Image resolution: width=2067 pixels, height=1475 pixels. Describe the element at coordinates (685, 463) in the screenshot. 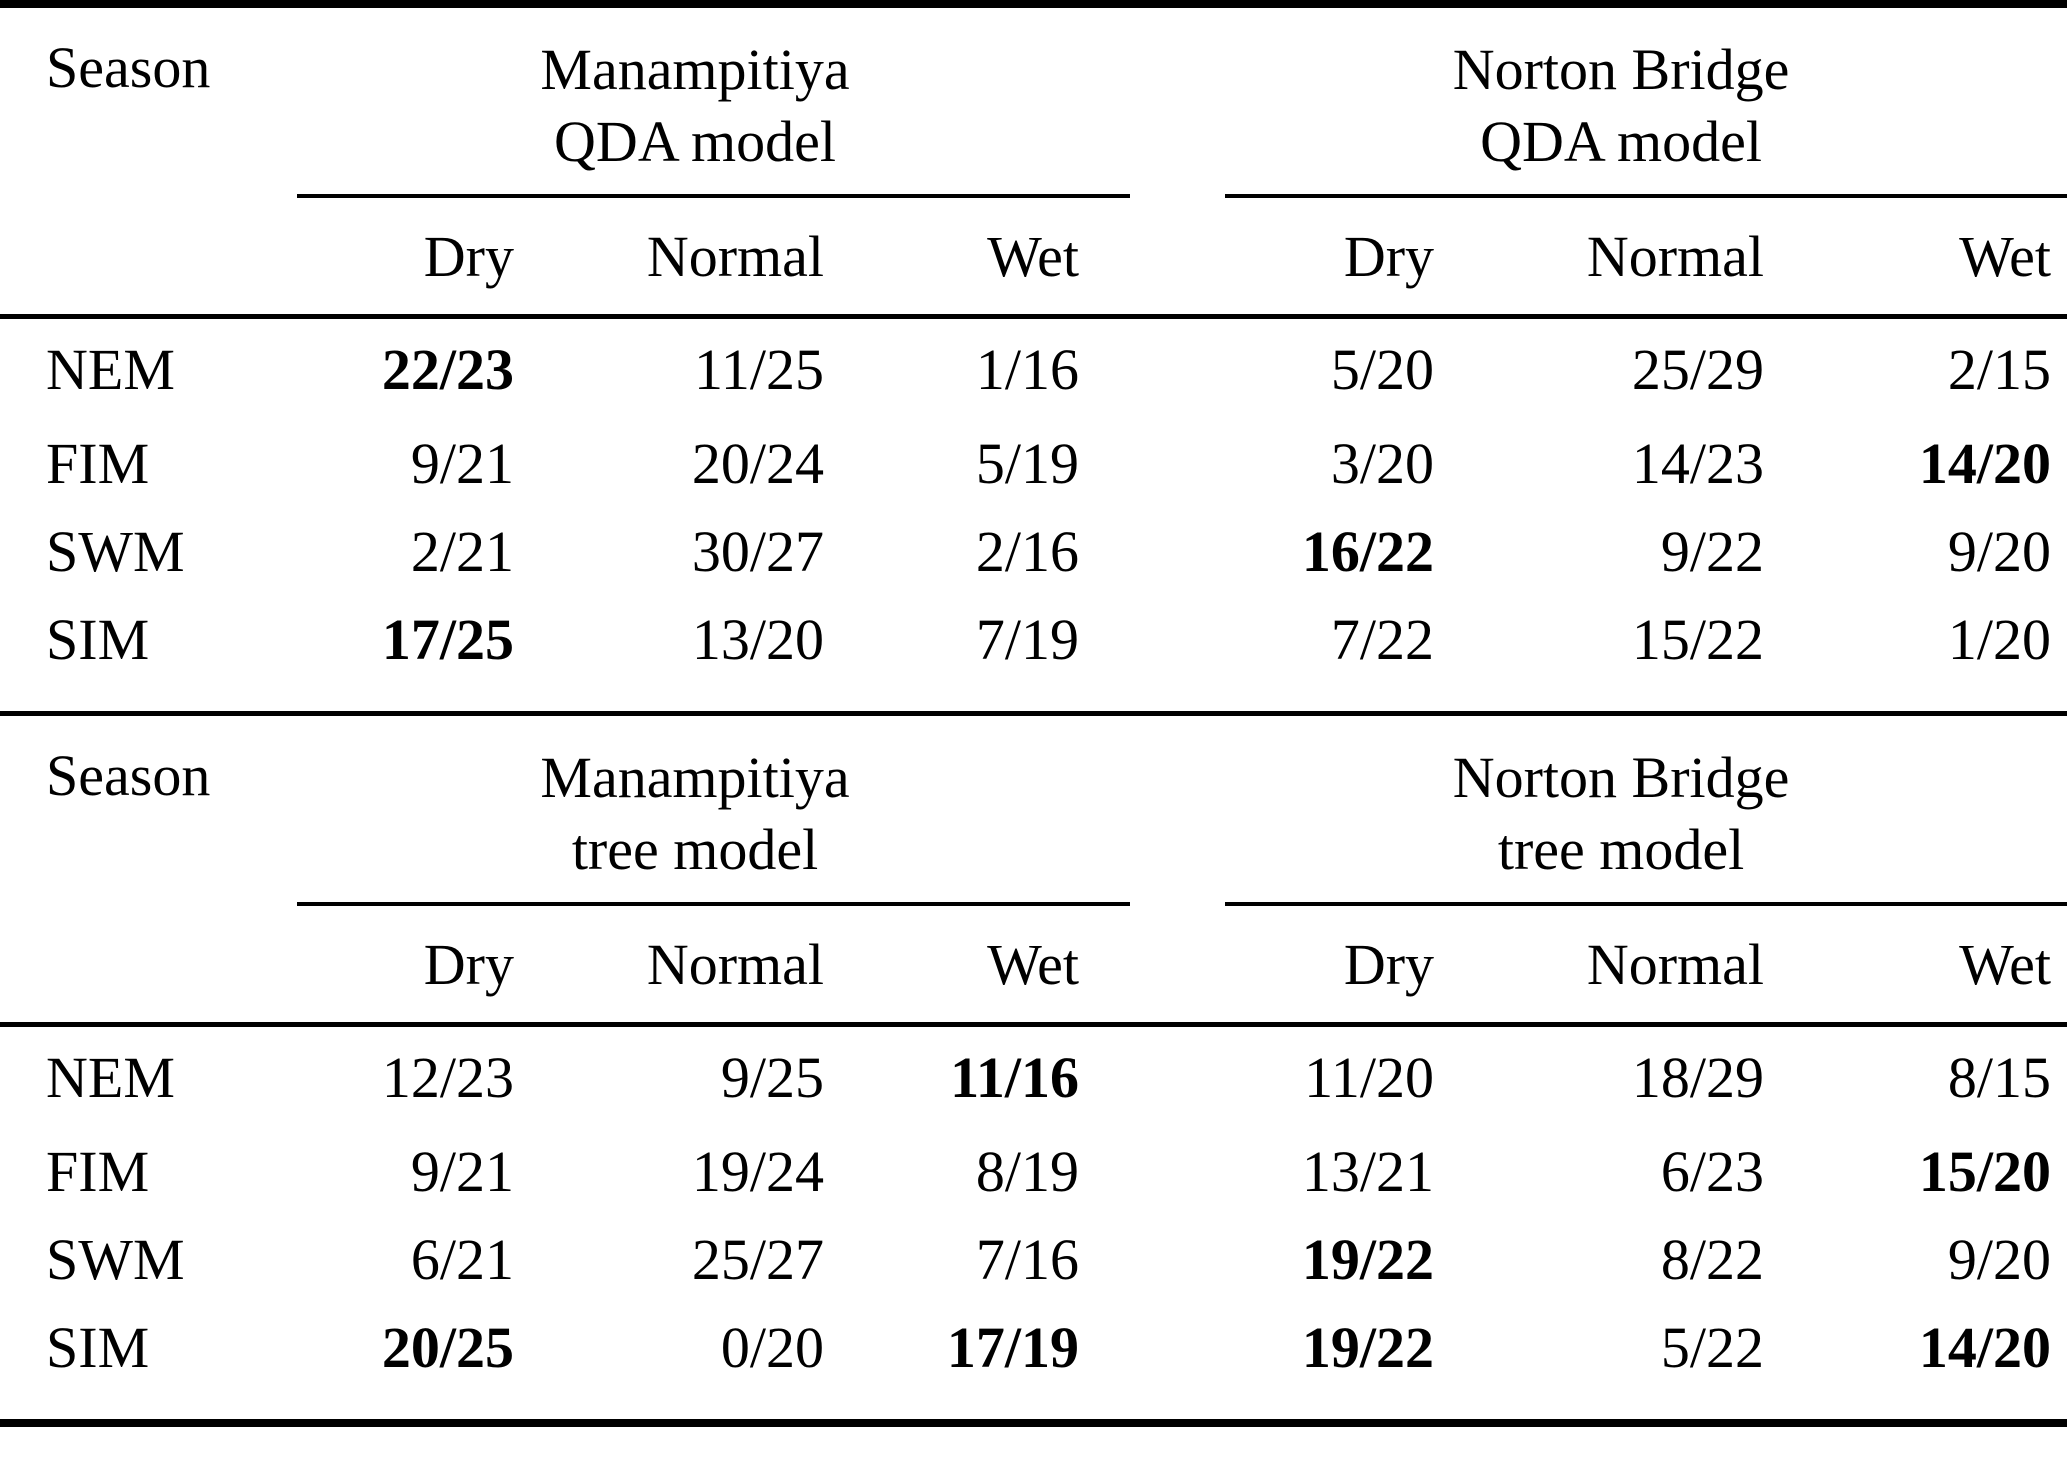

I see `value-cell: 20/24` at that location.